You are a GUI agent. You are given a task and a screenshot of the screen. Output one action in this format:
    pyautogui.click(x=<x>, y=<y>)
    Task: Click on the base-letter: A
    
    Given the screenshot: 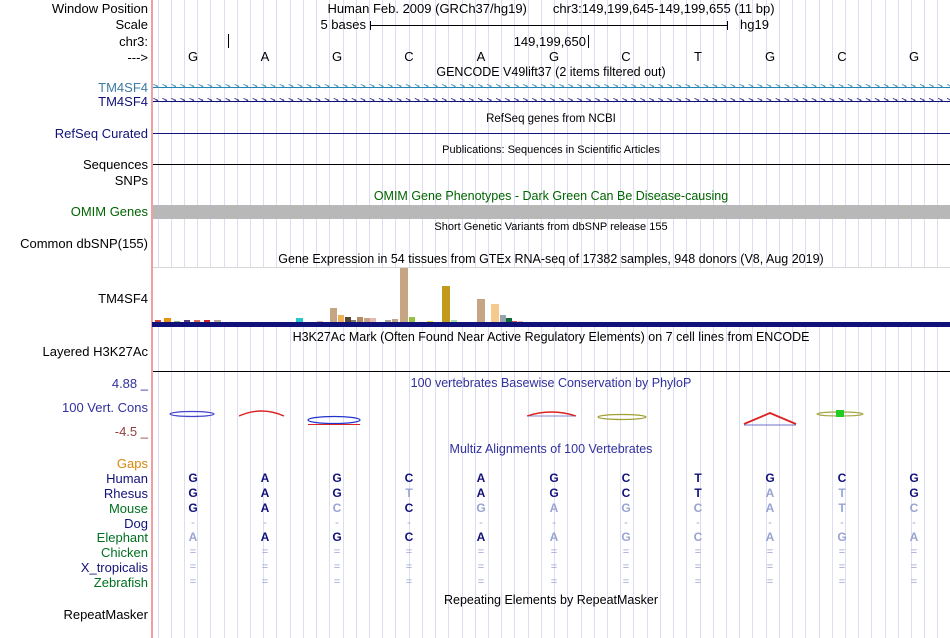 What is the action you would take?
    pyautogui.click(x=481, y=56)
    